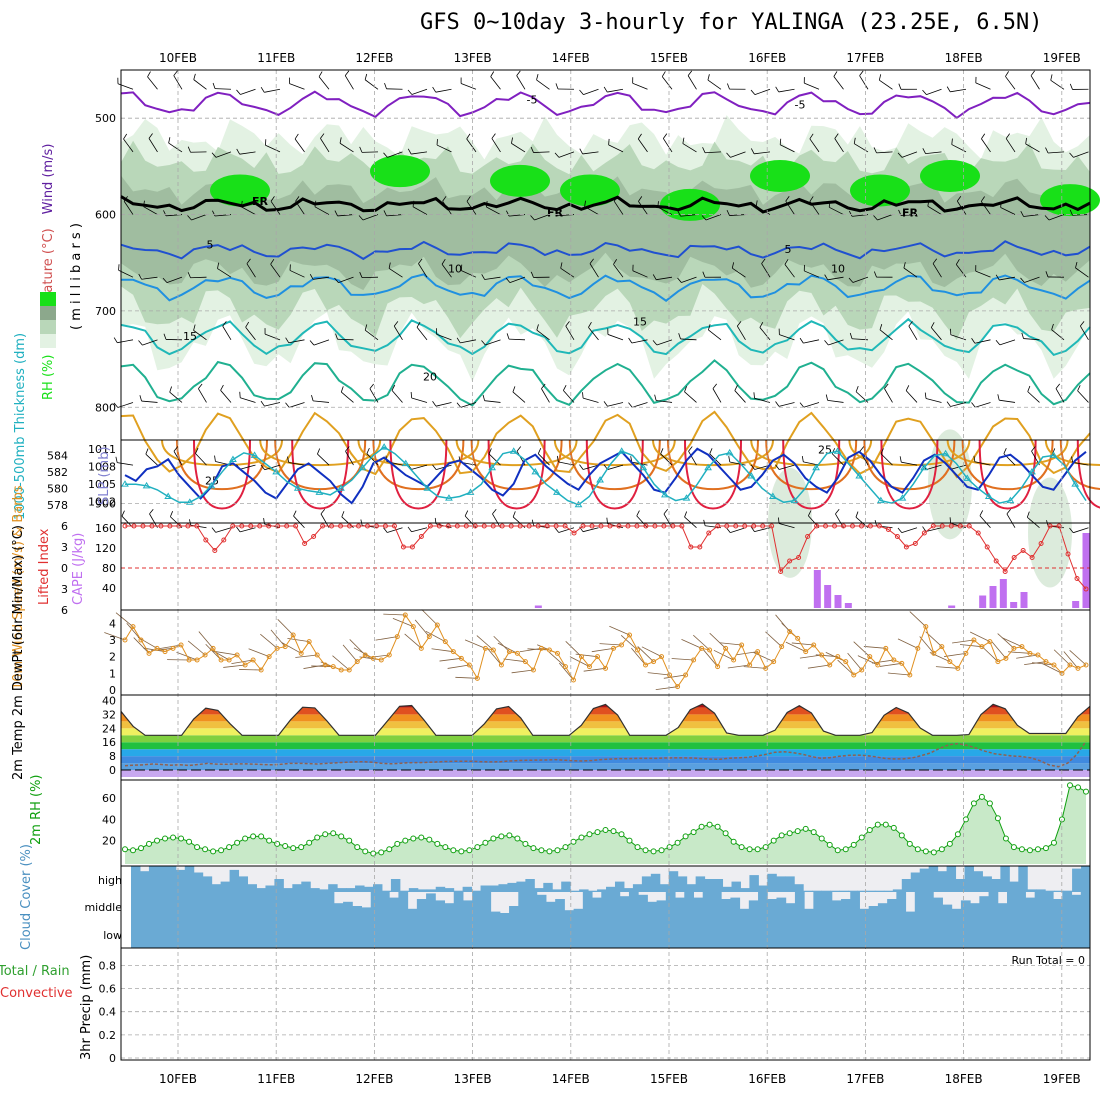 The width and height of the screenshot is (1100, 1100). Describe the element at coordinates (18, 587) in the screenshot. I see `wind-ylabel: 10m Wind Speed (m/s) & Barbs` at that location.